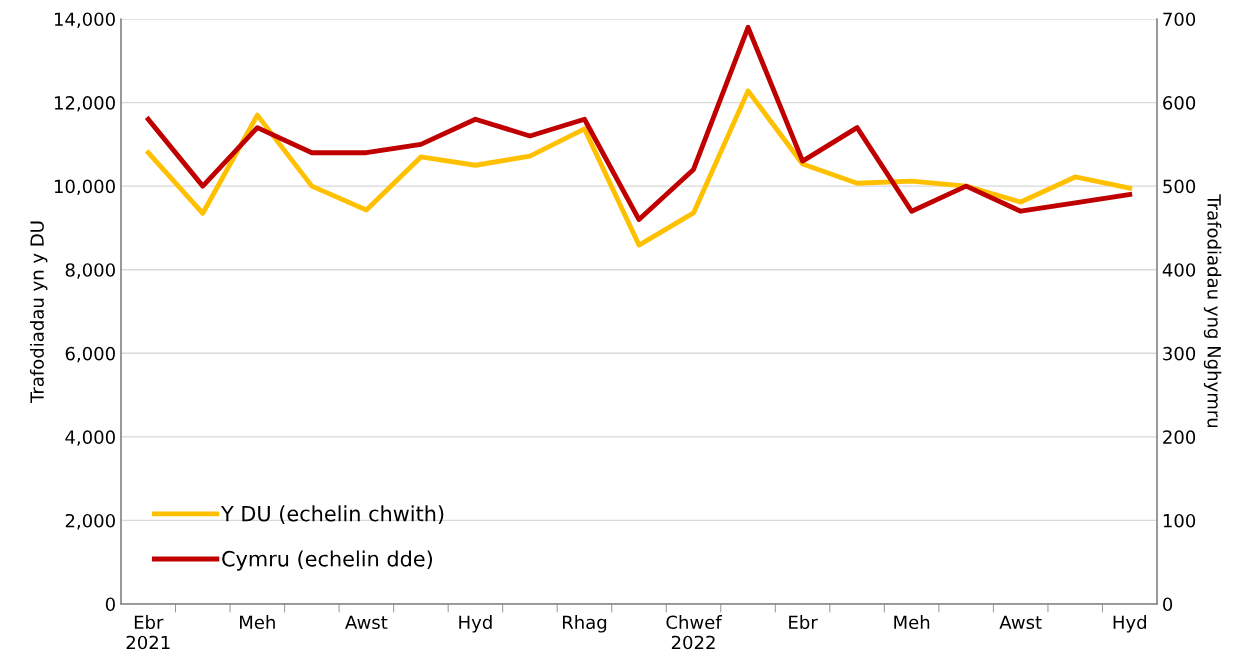  Describe the element at coordinates (694, 632) in the screenshot. I see `x-tick-label: Chwef 2022` at that location.